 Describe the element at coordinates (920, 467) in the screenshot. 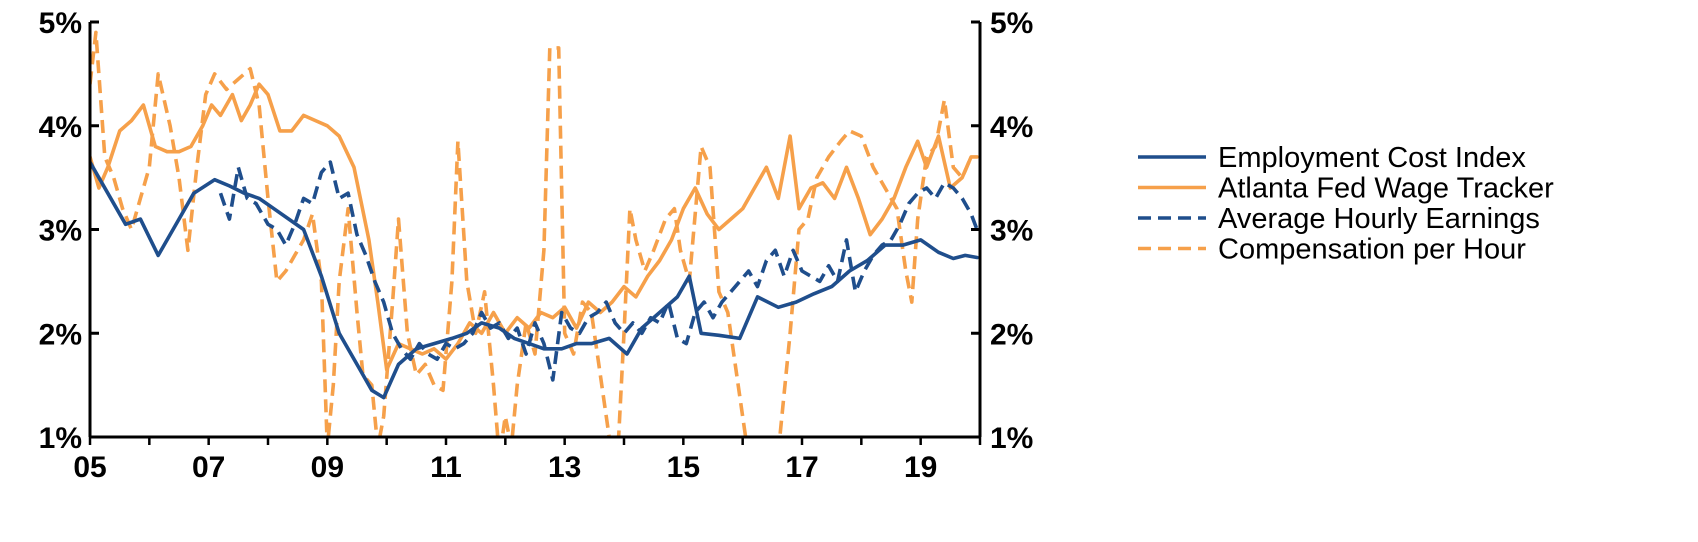

I see `x-tick-label: 19` at that location.